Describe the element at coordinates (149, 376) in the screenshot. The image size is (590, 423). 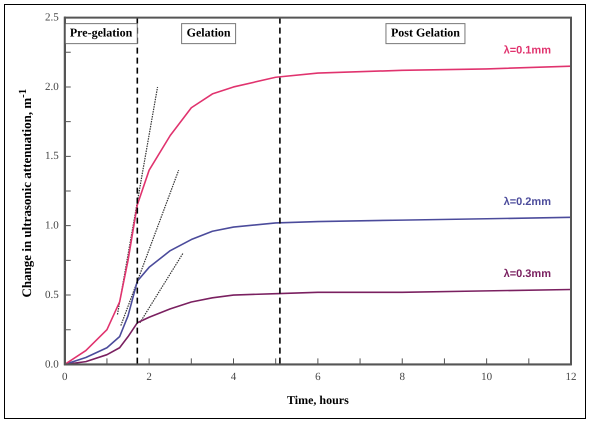
I see `x-tick-label: 2` at that location.